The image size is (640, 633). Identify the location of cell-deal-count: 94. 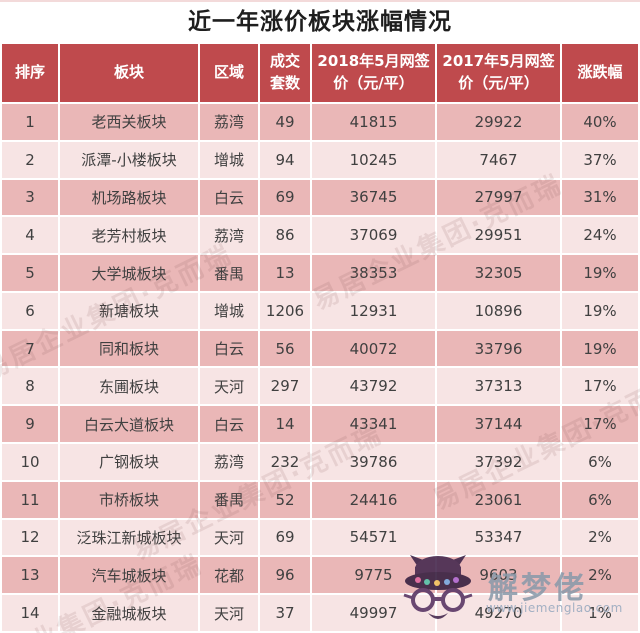
(285, 159).